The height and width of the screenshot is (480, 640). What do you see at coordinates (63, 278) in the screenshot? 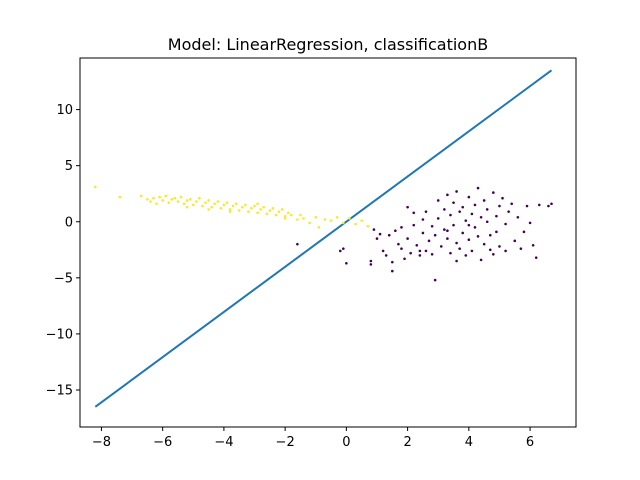
I see `y-tick-label: −5` at bounding box center [63, 278].